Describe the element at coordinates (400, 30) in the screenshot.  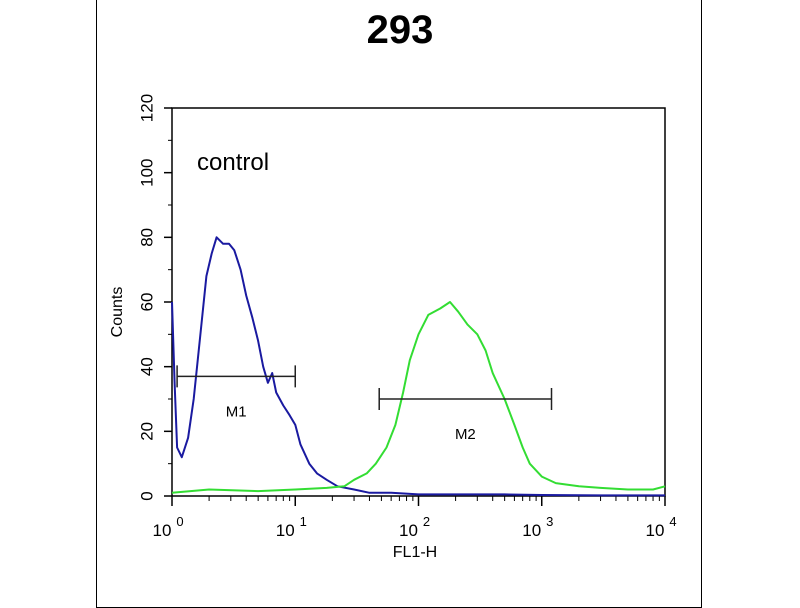
I see `chart-title: 293` at that location.